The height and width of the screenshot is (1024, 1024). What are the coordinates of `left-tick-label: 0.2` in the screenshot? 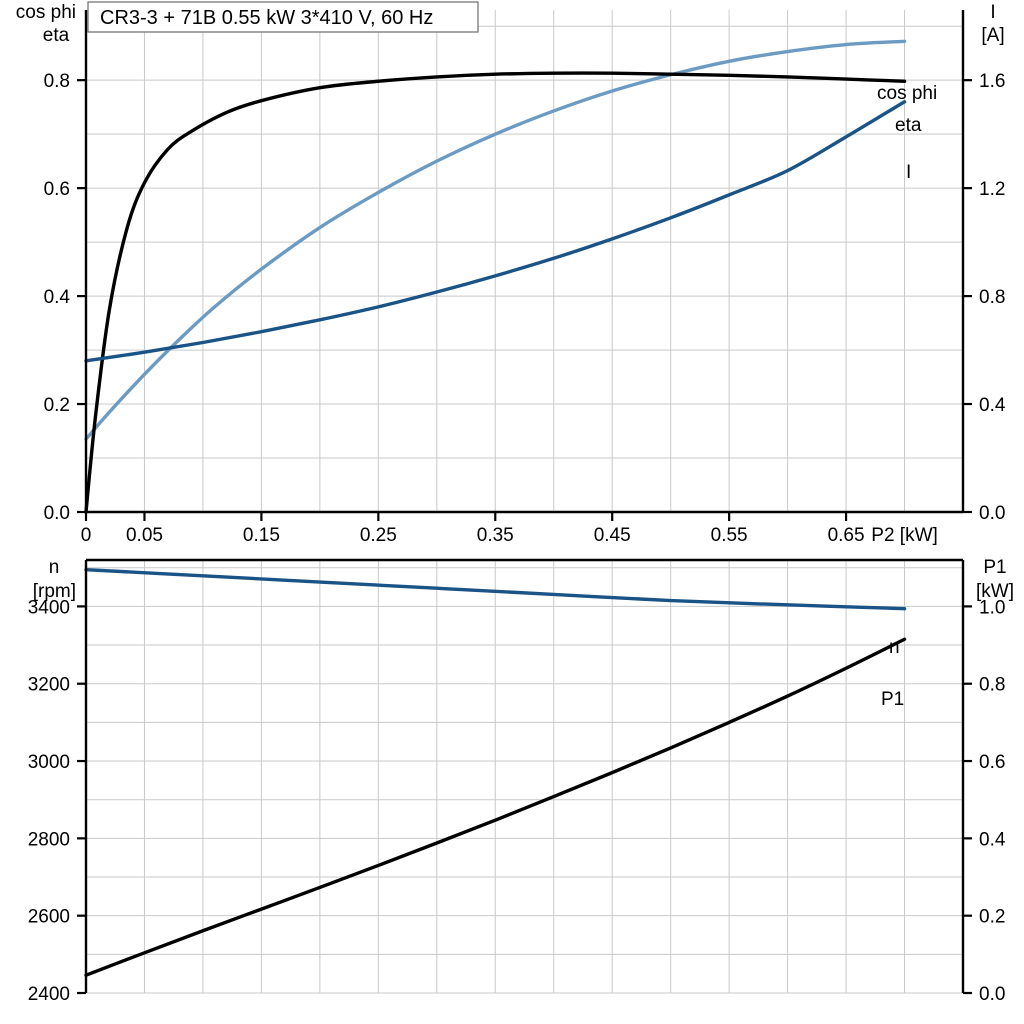 It's located at (57, 405).